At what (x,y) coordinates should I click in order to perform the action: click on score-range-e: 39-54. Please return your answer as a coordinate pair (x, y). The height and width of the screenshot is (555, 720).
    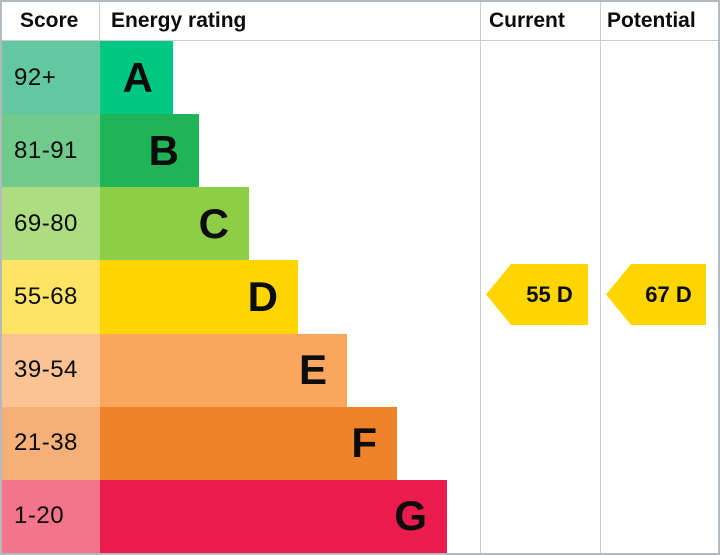
    Looking at the image, I should click on (51, 370).